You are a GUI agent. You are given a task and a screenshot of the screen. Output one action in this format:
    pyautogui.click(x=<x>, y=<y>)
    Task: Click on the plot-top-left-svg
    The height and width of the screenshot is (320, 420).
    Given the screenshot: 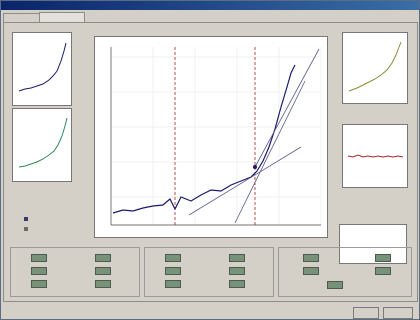 What is the action you would take?
    pyautogui.click(x=42, y=67)
    